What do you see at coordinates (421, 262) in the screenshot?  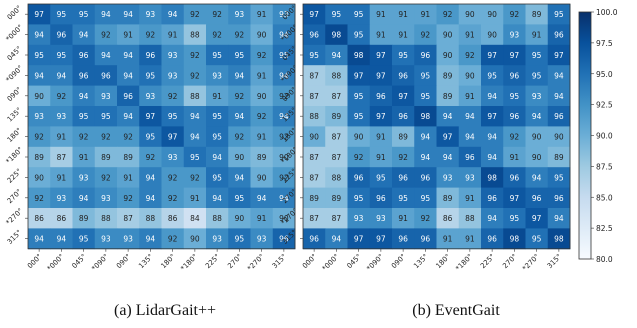 I see `x-tick-label: 135°` at bounding box center [421, 262].